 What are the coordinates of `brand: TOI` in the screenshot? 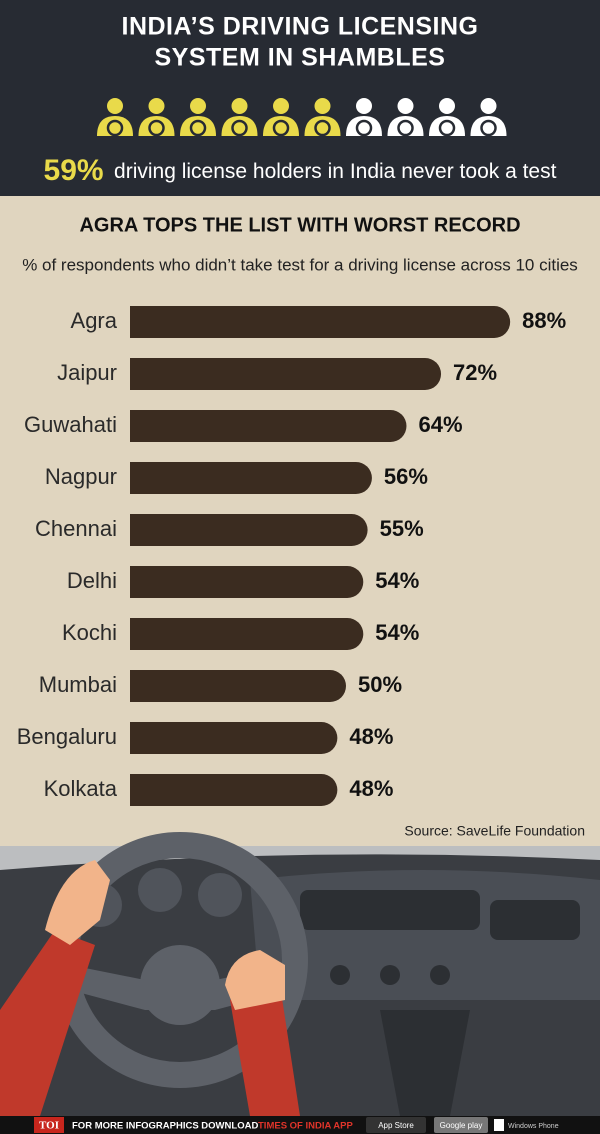 It's located at (49, 1126).